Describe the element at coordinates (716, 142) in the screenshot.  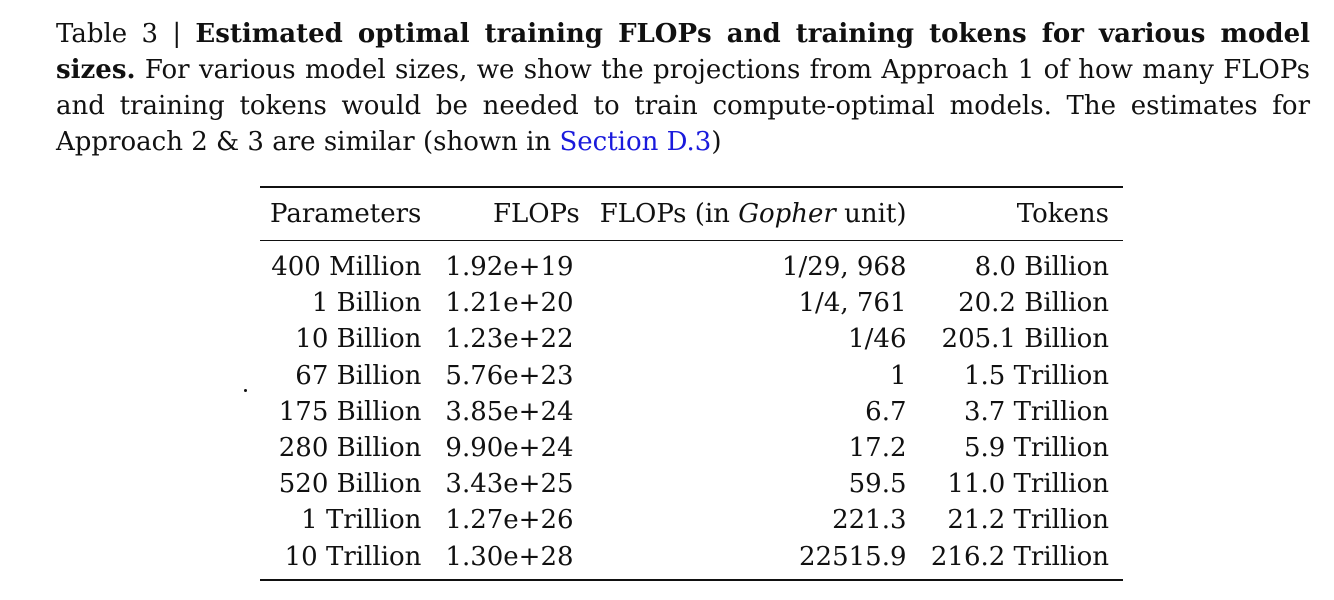
I see `caption-closing: )` at that location.